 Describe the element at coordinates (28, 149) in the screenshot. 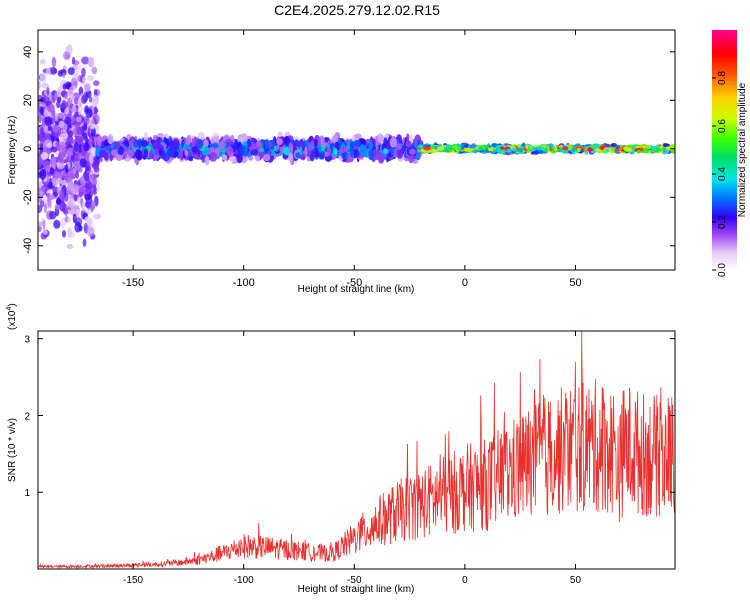

I see `y-tick-label: 0` at that location.